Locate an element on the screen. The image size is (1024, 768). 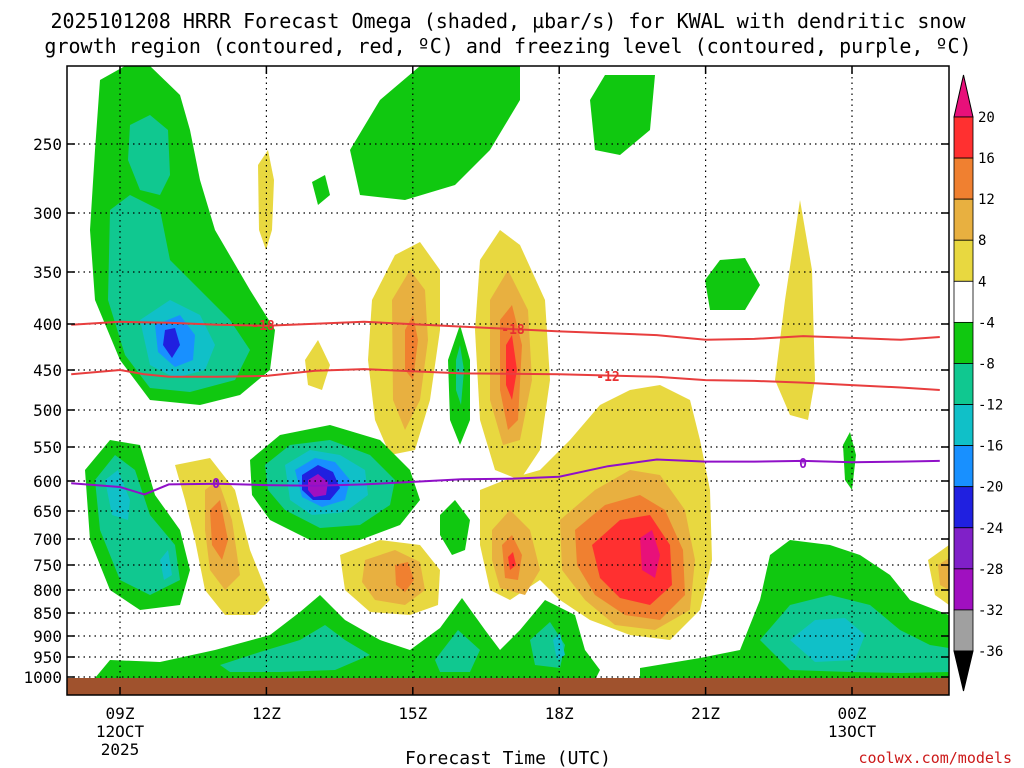
y-tick-label: 350 is located at coordinates (47, 272).